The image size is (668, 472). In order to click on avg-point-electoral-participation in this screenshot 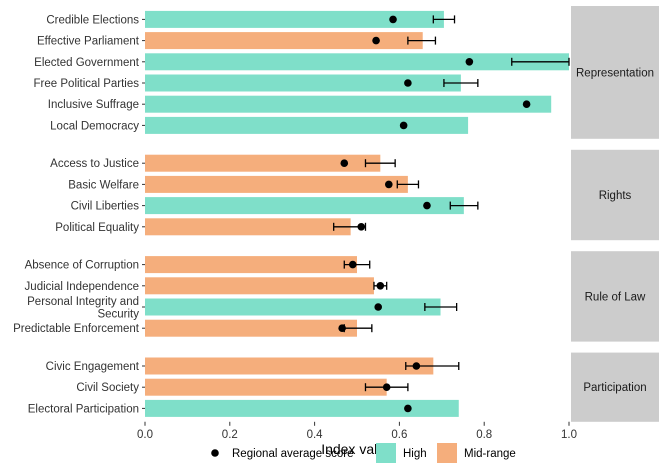, I will do `click(408, 408)`.